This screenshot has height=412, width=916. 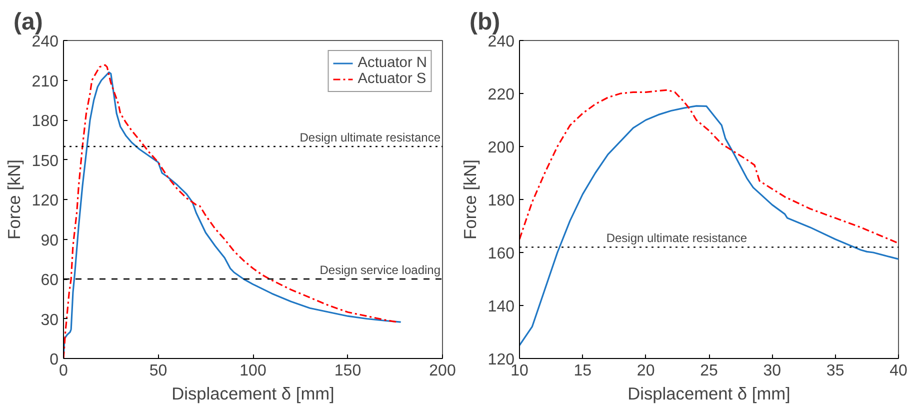 I want to click on y-tick-label: 30, so click(x=49, y=320).